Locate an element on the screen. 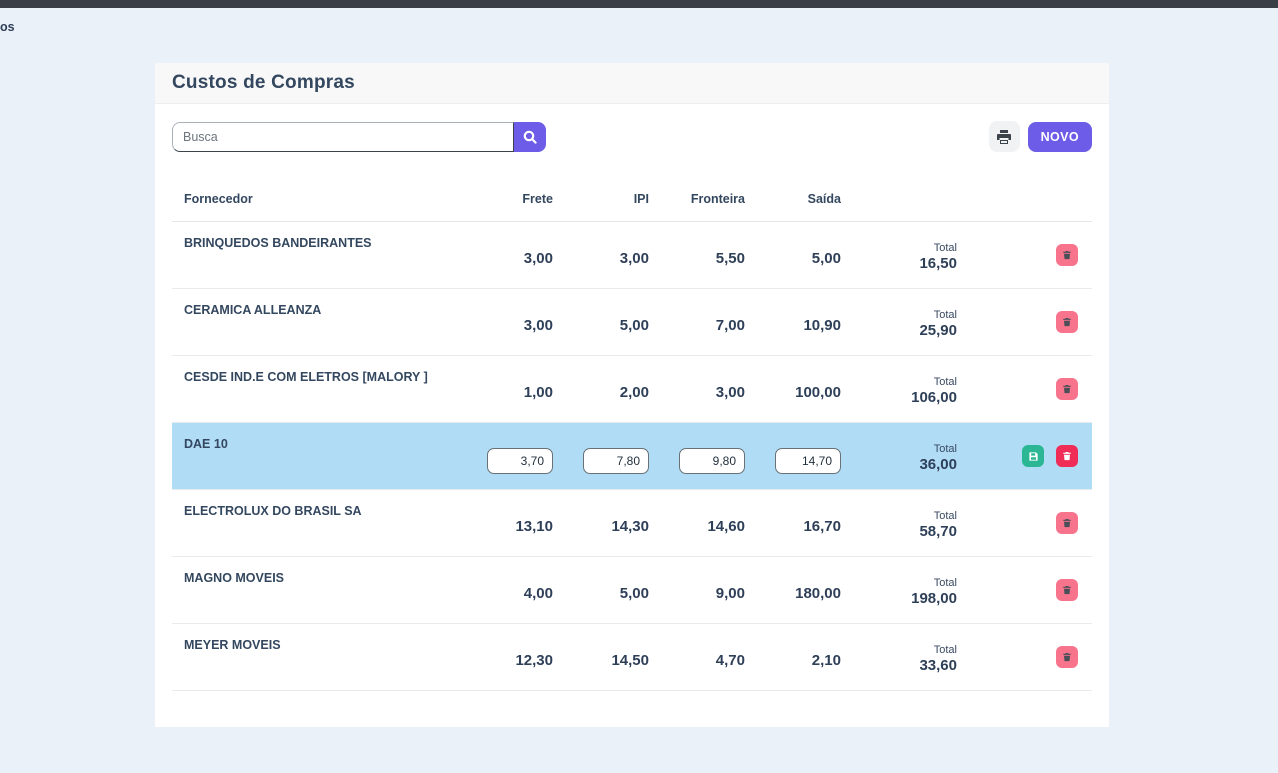 The height and width of the screenshot is (773, 1278). supplier-name: CERAMICA ALLEANZA is located at coordinates (253, 310).